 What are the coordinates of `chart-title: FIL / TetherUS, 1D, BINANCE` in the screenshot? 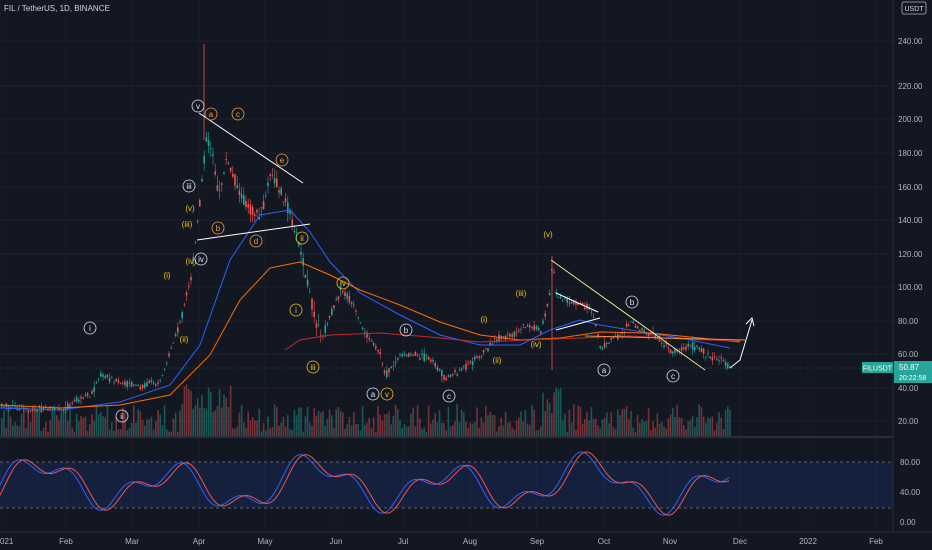 It's located at (57, 8).